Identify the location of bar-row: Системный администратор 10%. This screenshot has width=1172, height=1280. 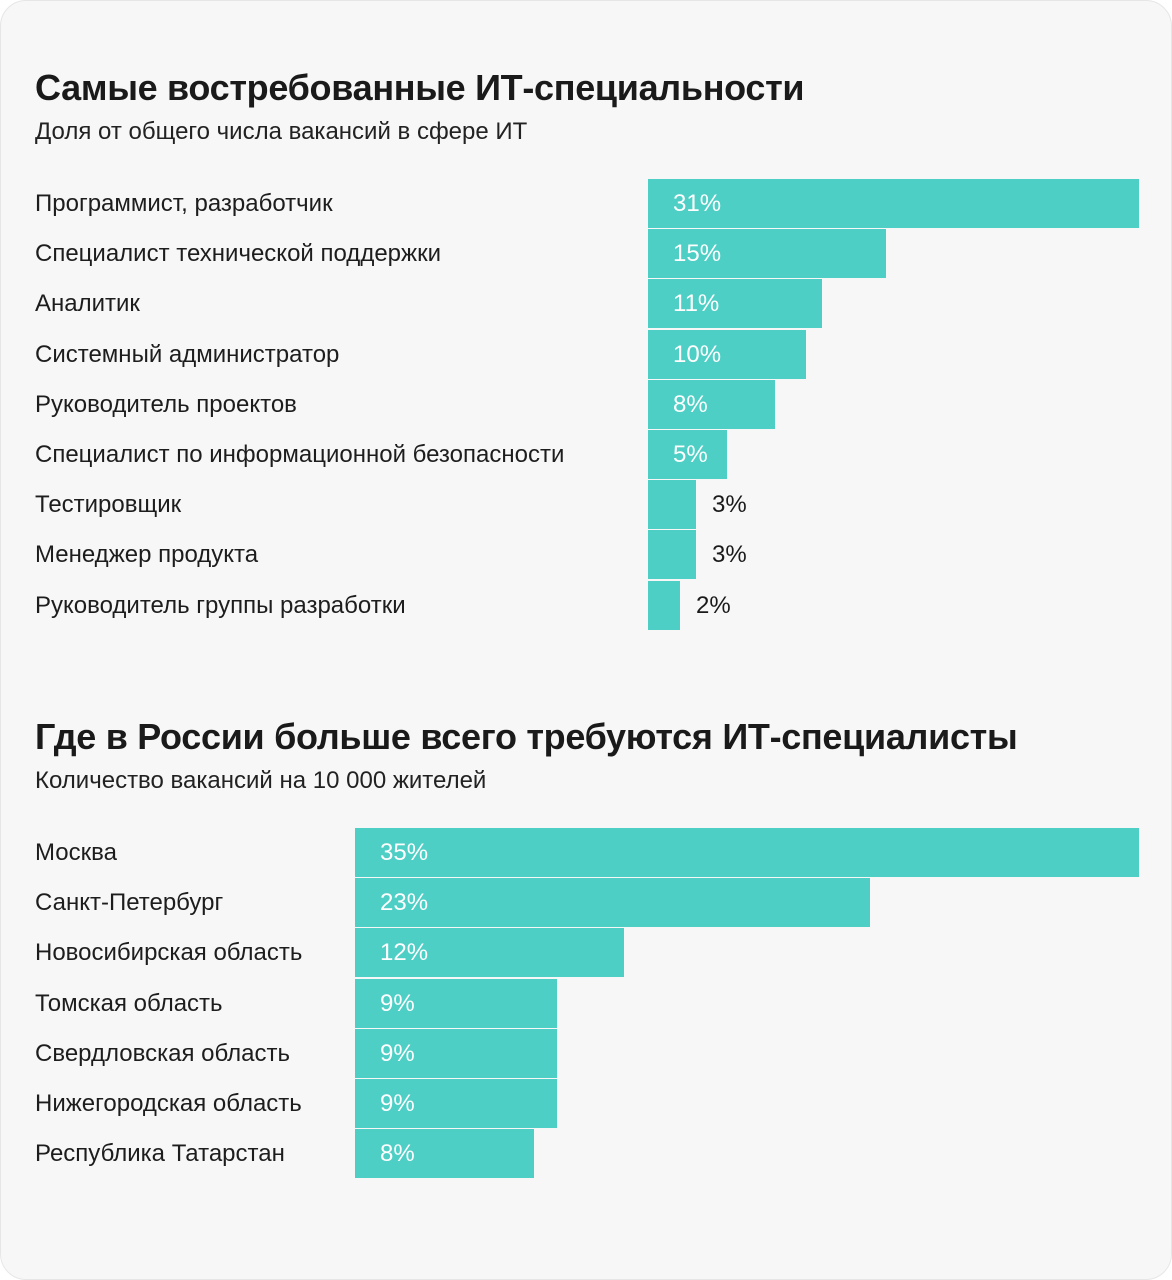
(587, 354).